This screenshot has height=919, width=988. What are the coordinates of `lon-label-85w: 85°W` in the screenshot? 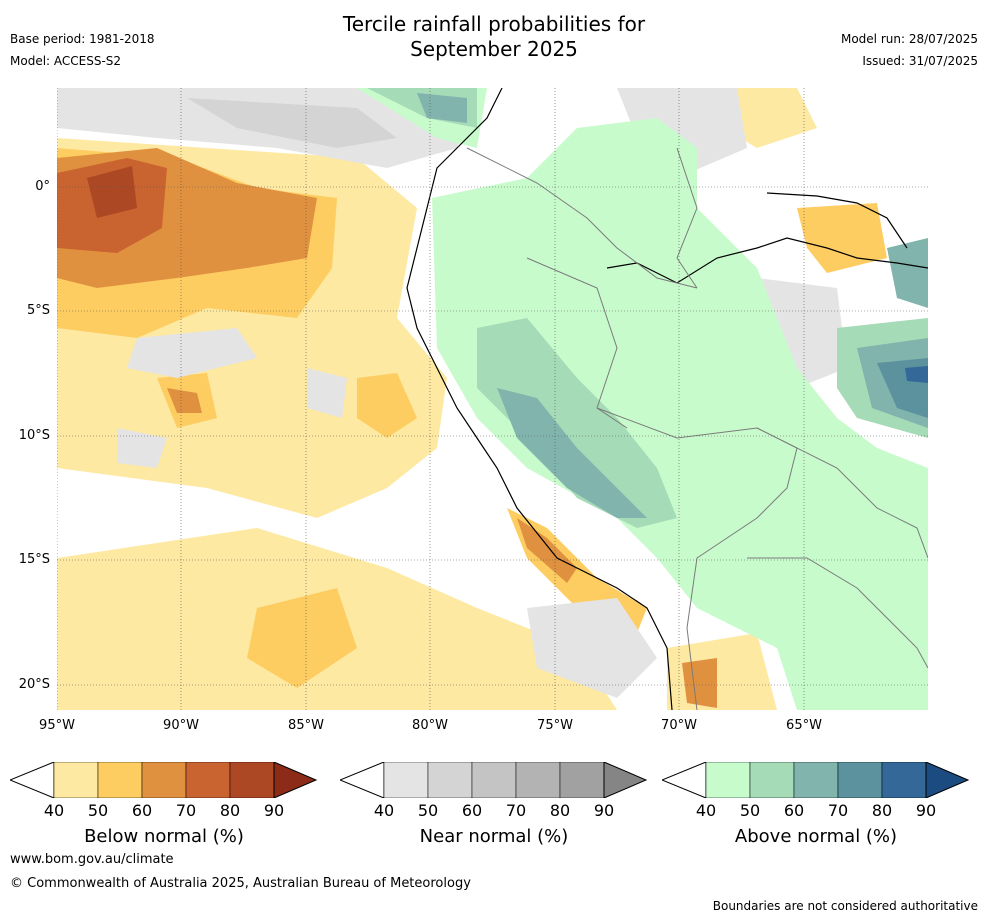 It's located at (306, 725).